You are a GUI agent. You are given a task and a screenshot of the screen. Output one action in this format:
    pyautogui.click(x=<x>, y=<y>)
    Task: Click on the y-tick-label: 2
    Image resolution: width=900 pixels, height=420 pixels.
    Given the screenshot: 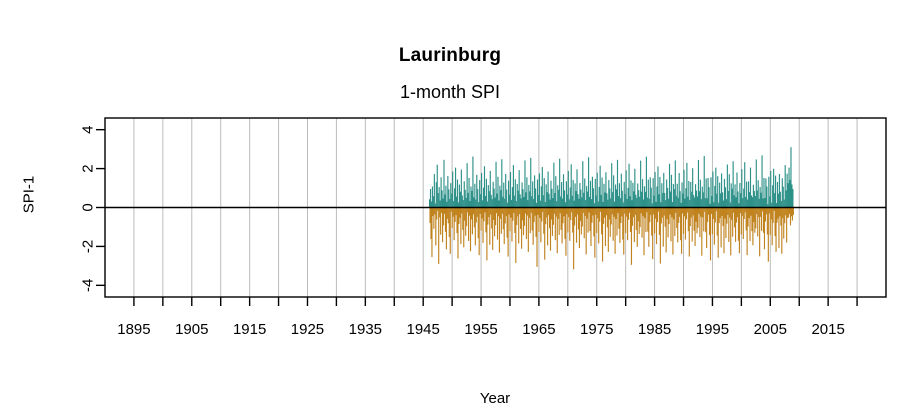 What is the action you would take?
    pyautogui.click(x=88, y=168)
    